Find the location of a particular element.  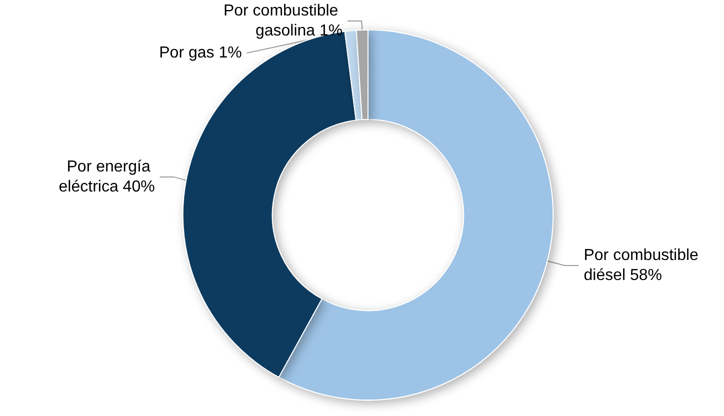

slice-label: Por combustible diésel 58% is located at coordinates (643, 265).